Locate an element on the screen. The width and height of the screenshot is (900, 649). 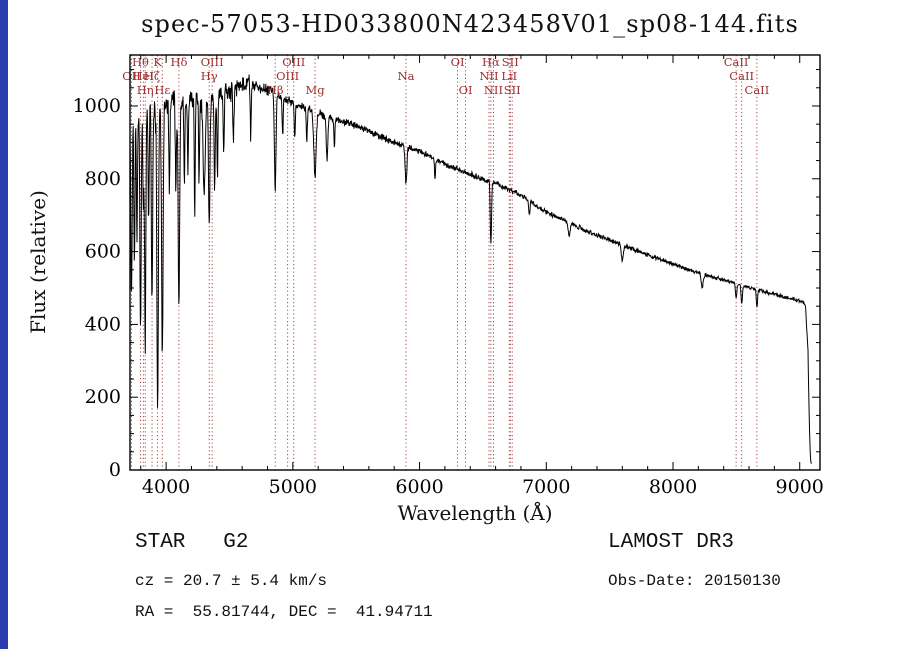
spectral-line-label: Hβ is located at coordinates (275, 90).